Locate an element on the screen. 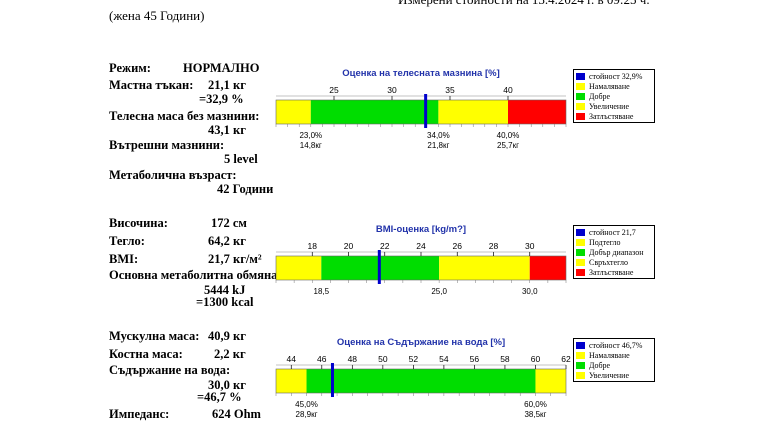 This screenshot has height=433, width=770. tick-label: 35 is located at coordinates (450, 90).